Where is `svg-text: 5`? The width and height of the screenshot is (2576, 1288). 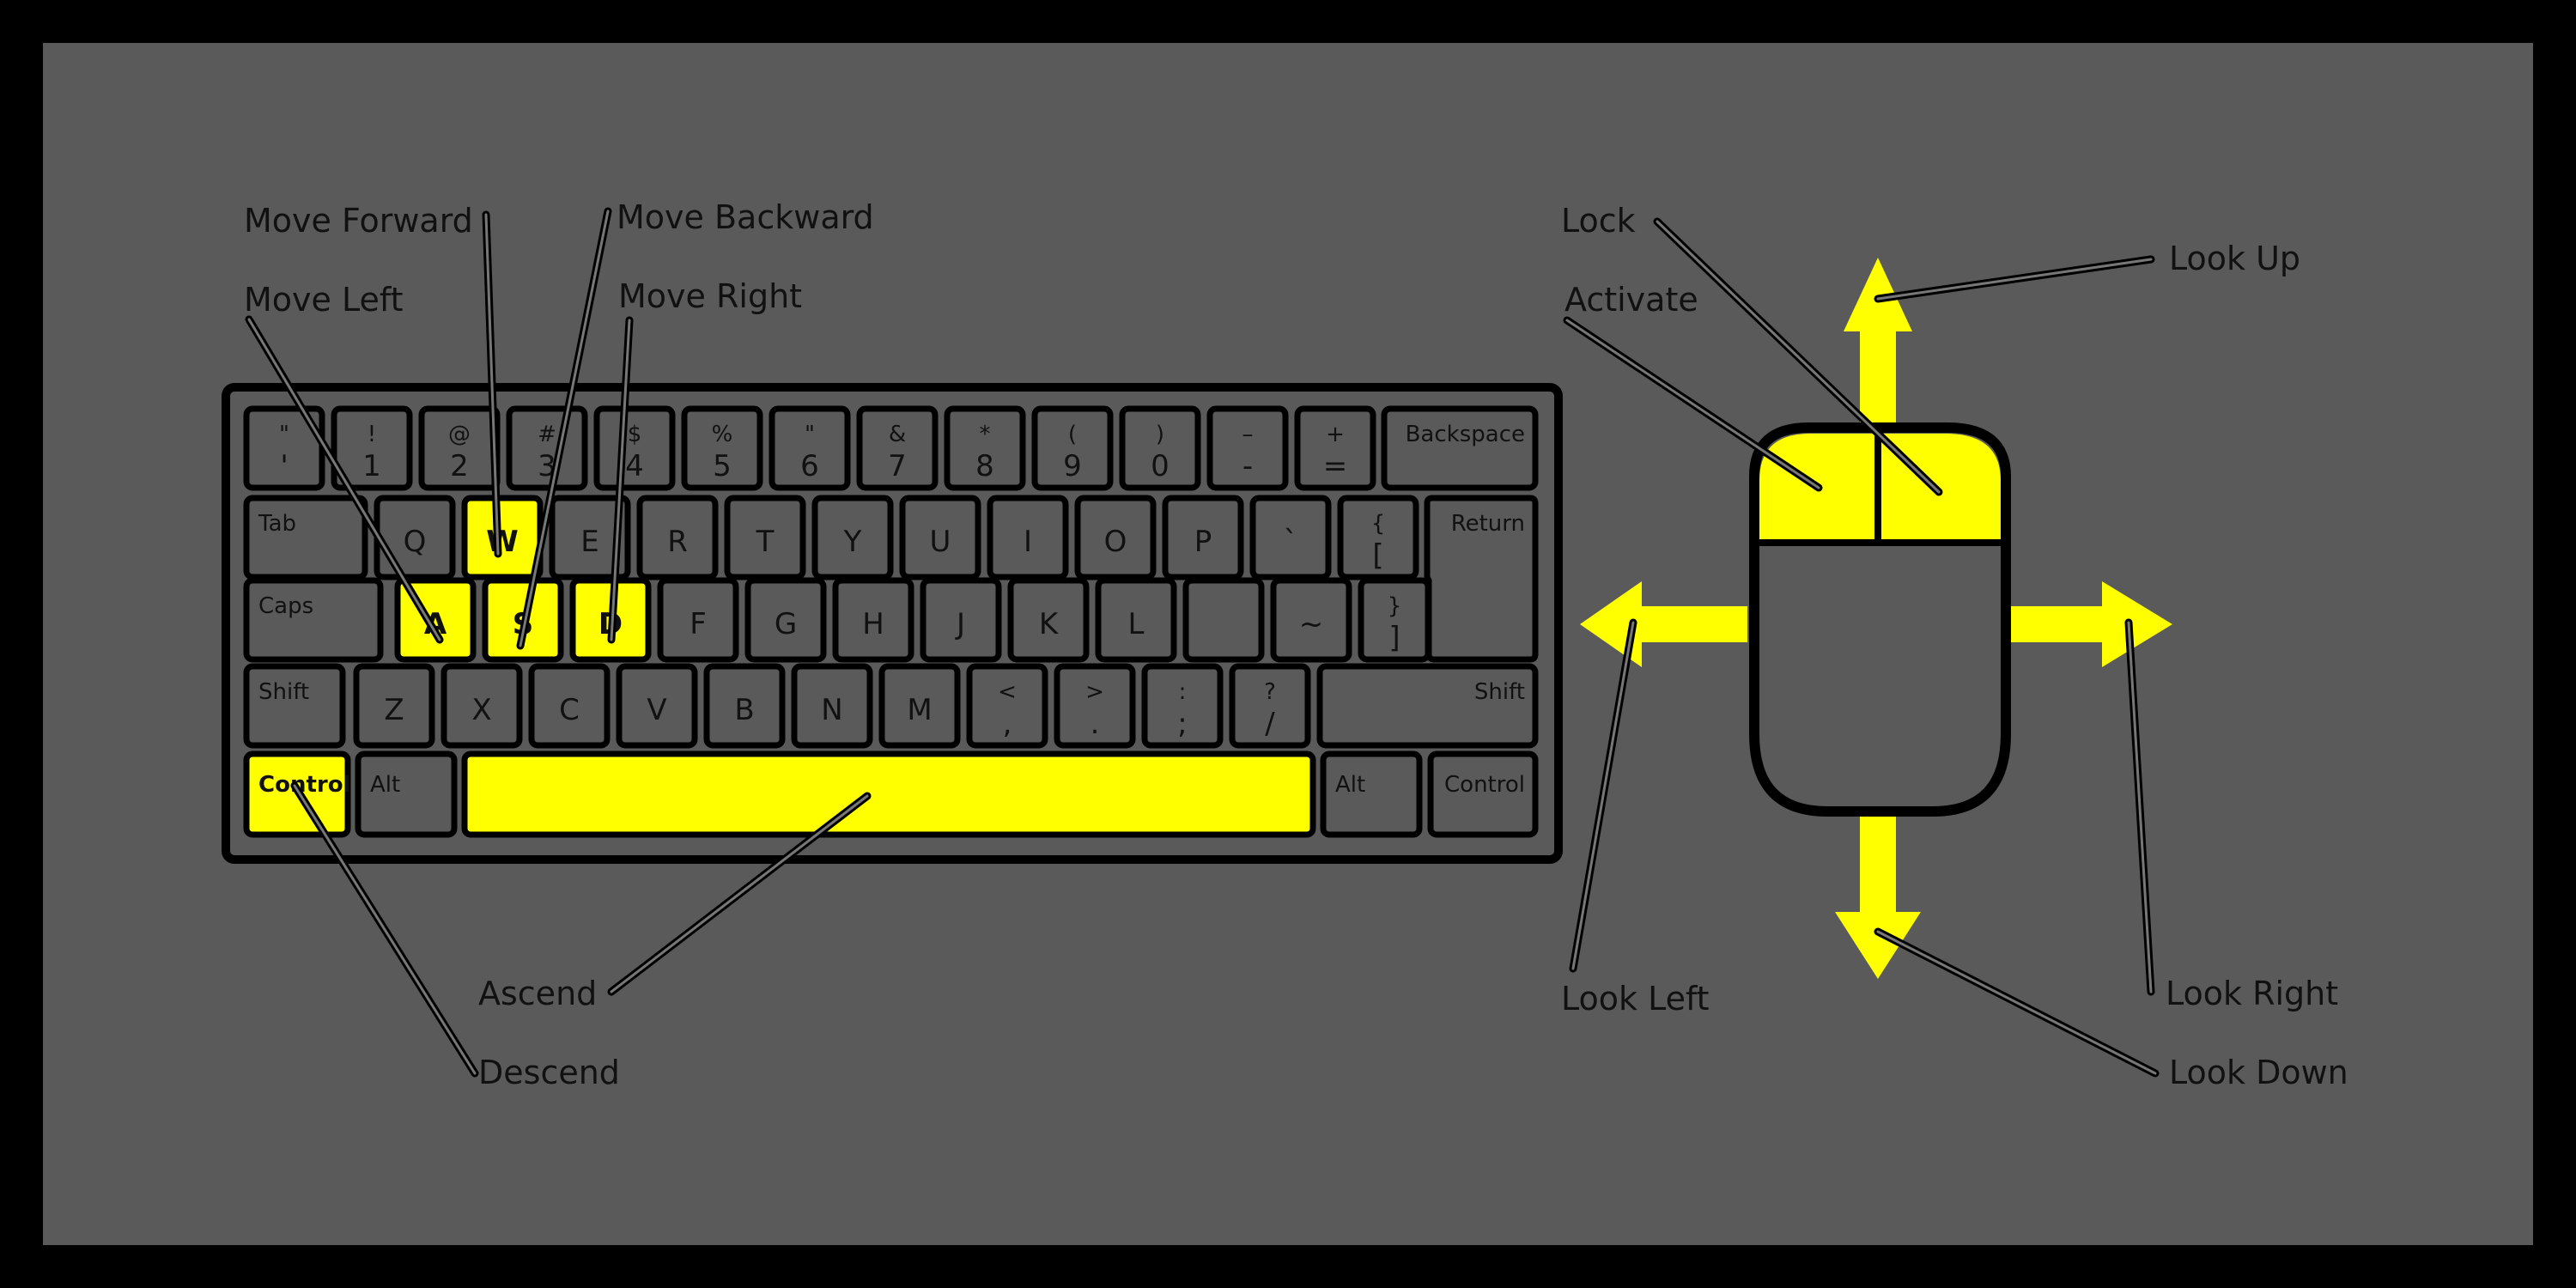 svg-text: 5 is located at coordinates (722, 466).